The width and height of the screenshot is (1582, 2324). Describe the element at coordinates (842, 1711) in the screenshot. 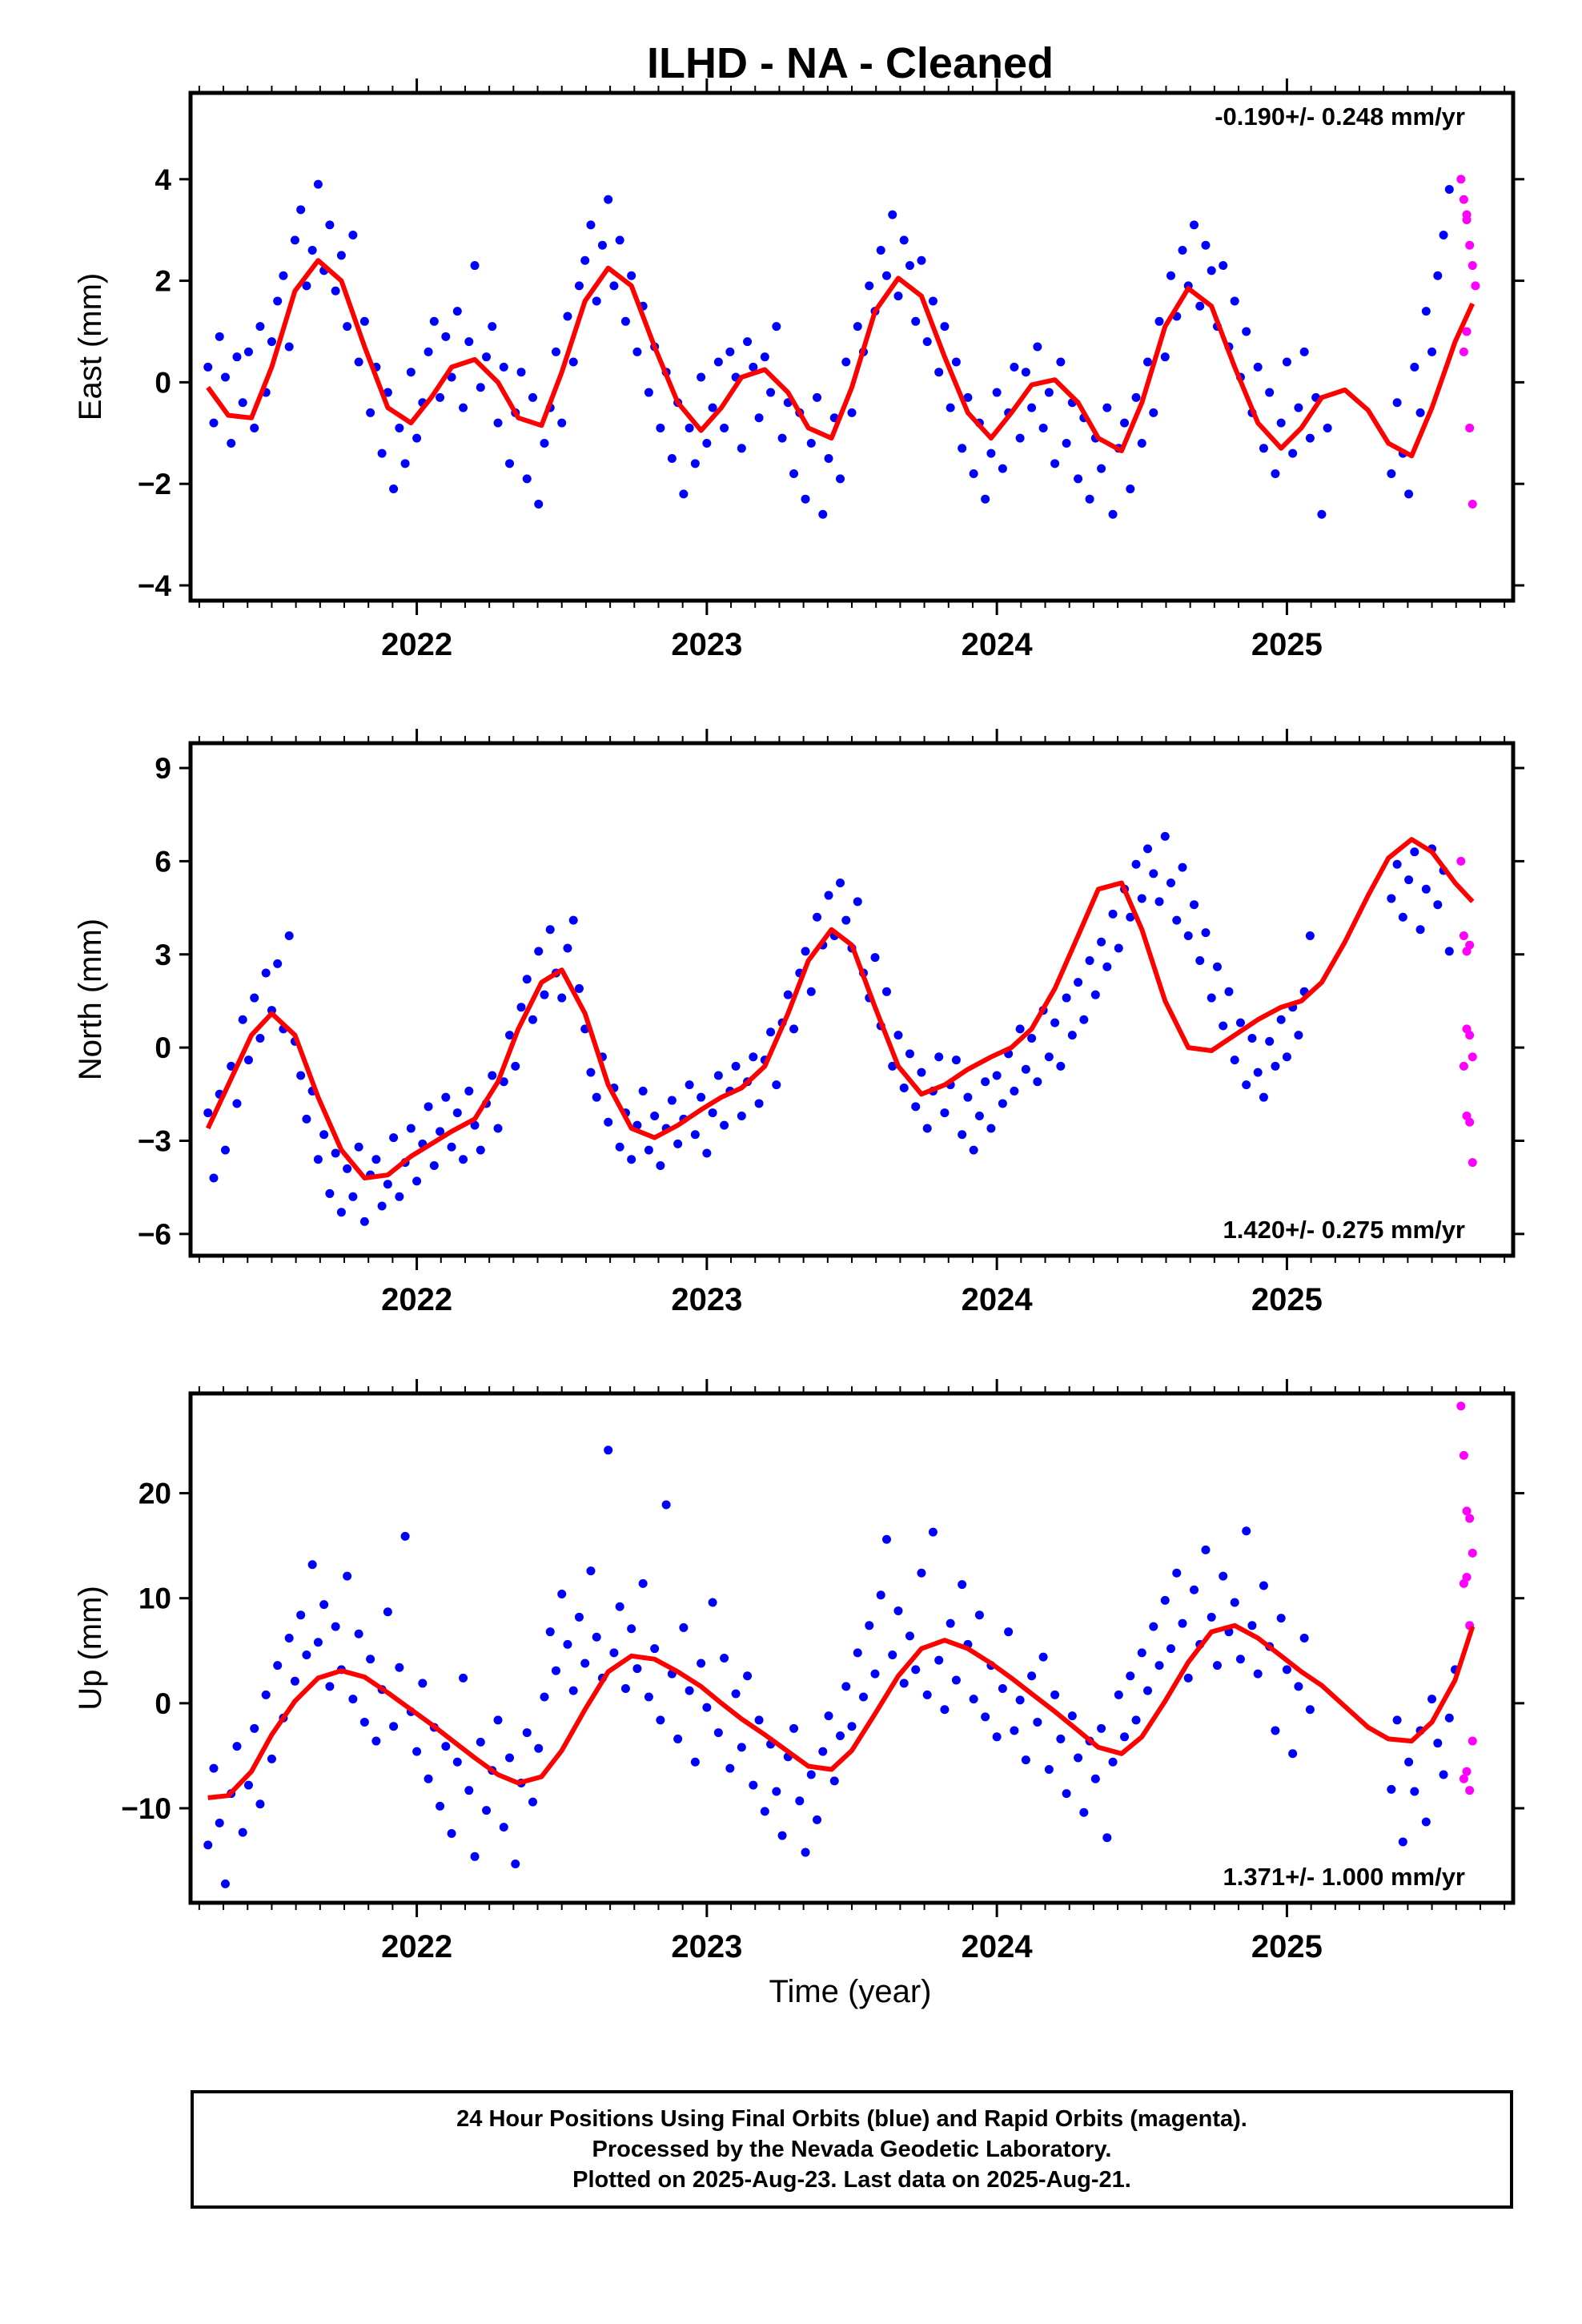

I see `up-model-curve` at that location.